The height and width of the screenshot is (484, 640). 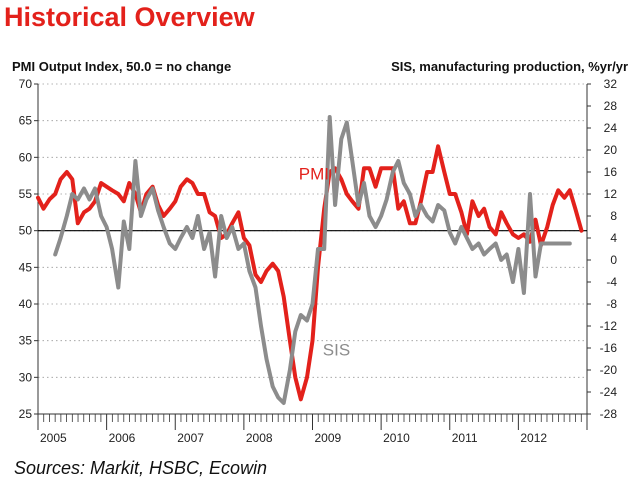 What do you see at coordinates (26, 157) in the screenshot?
I see `left-tick-label: 60` at bounding box center [26, 157].